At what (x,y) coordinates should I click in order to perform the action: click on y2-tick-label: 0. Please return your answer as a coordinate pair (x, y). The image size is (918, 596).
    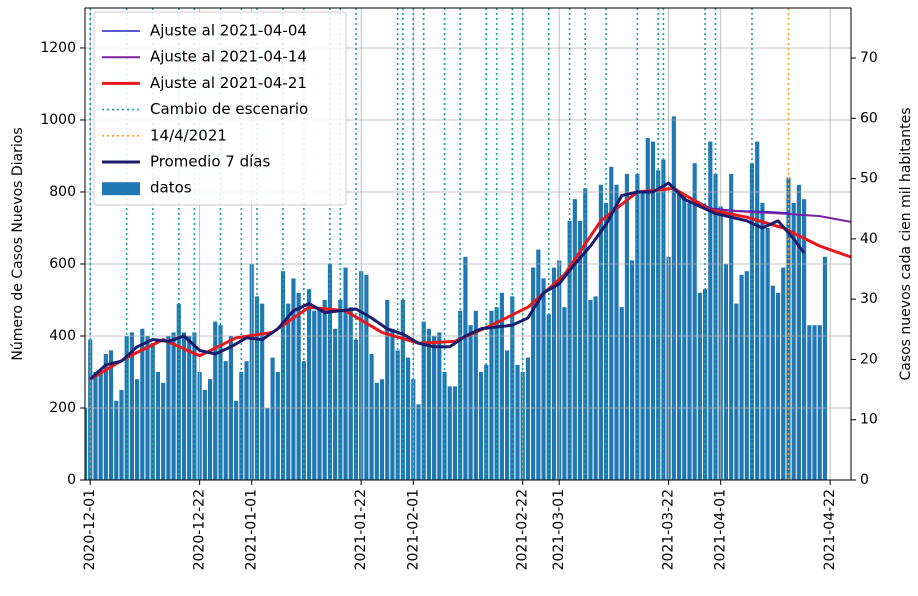
    Looking at the image, I should click on (864, 480).